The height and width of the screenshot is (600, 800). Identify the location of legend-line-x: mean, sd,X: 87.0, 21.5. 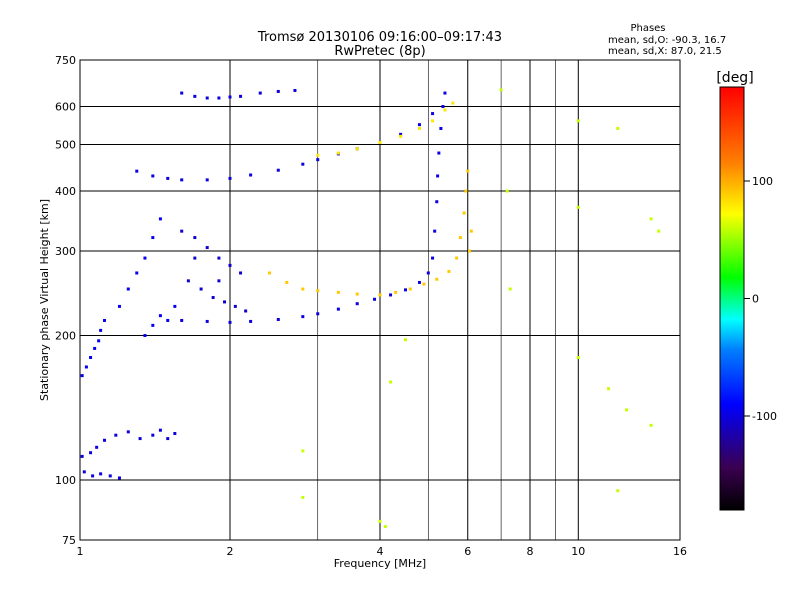
(665, 51).